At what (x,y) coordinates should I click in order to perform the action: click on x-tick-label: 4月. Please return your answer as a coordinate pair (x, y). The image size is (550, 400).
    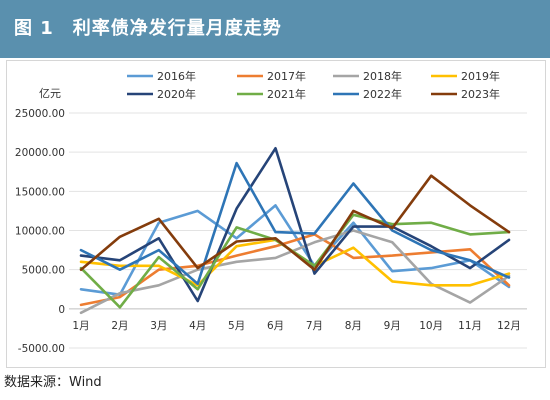
    Looking at the image, I should click on (197, 326).